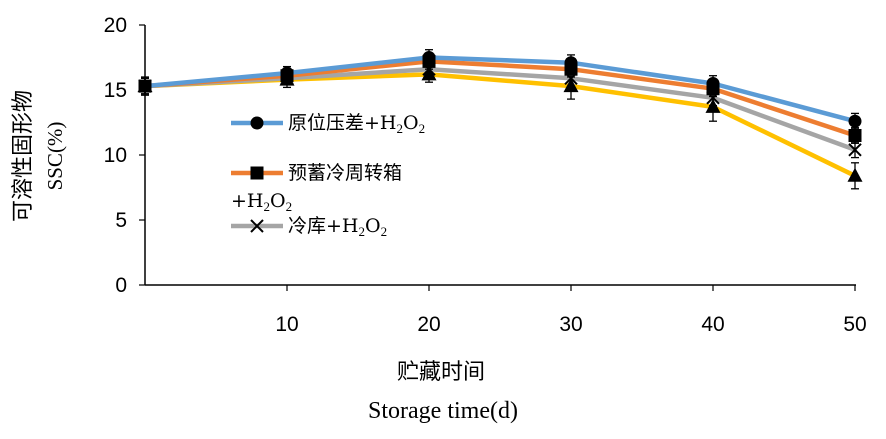 The image size is (886, 439). I want to click on legend-item-2: 预蓄冷周转箱 +H2O2, so click(316, 188).